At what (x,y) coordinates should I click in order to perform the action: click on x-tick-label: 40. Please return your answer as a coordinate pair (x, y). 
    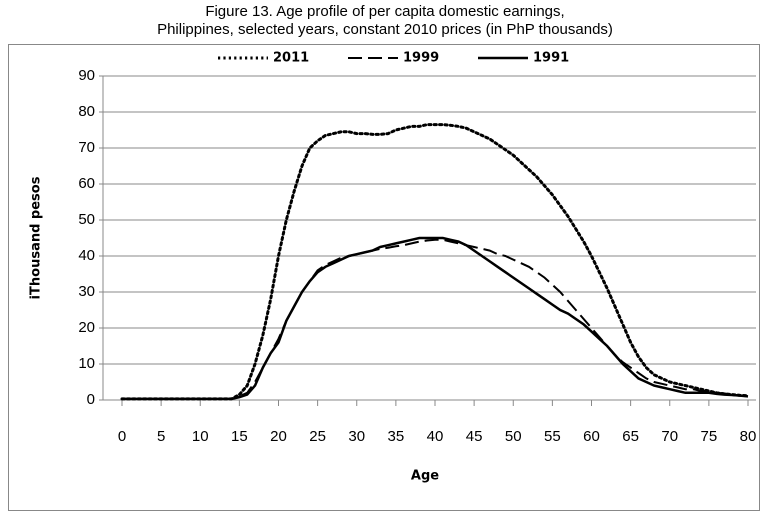
    Looking at the image, I should click on (435, 436).